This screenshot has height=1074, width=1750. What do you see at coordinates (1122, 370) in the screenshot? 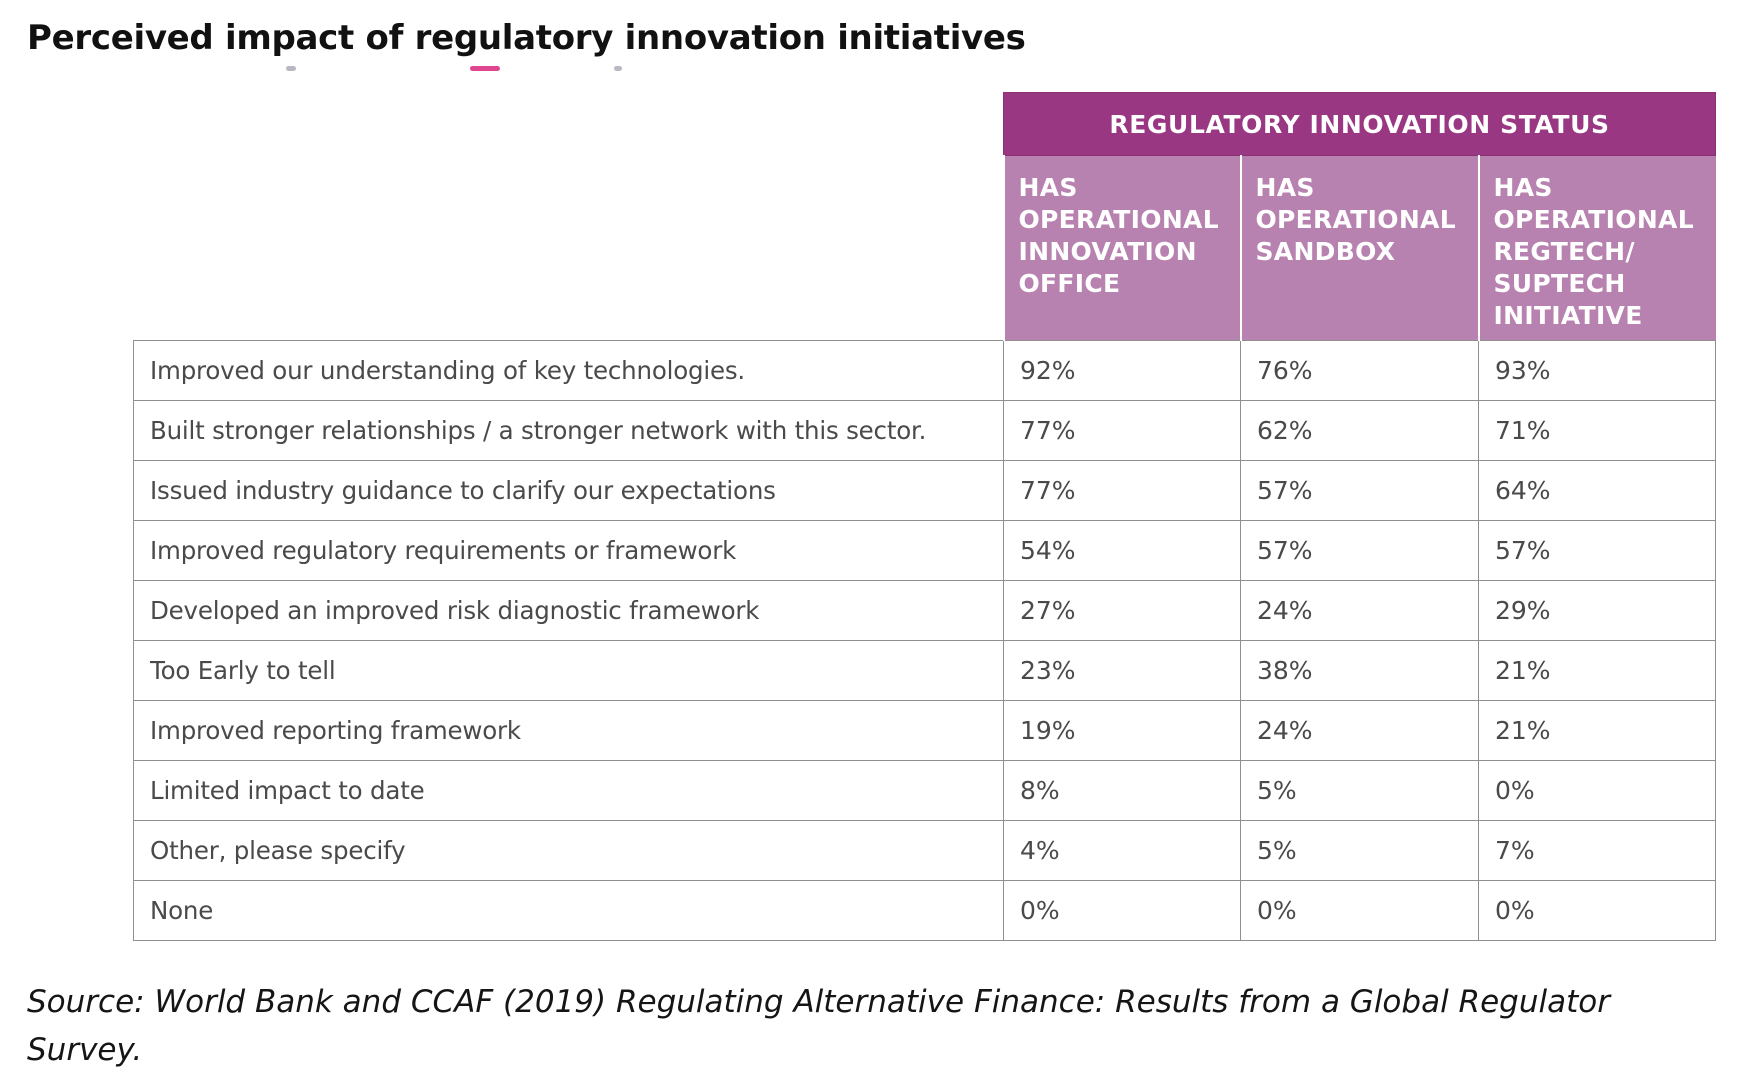
I see `value-cell: 92%` at bounding box center [1122, 370].